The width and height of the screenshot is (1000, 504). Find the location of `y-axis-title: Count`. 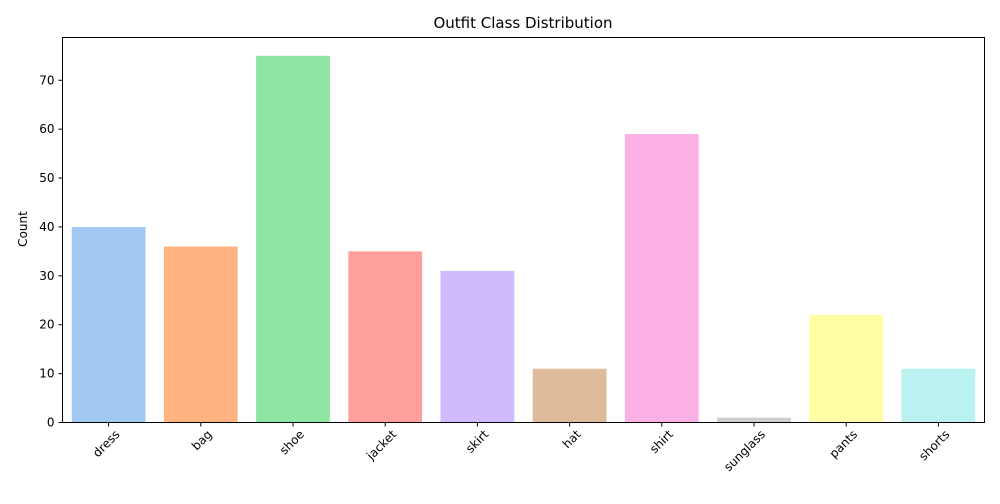

y-axis-title: Count is located at coordinates (23, 229).